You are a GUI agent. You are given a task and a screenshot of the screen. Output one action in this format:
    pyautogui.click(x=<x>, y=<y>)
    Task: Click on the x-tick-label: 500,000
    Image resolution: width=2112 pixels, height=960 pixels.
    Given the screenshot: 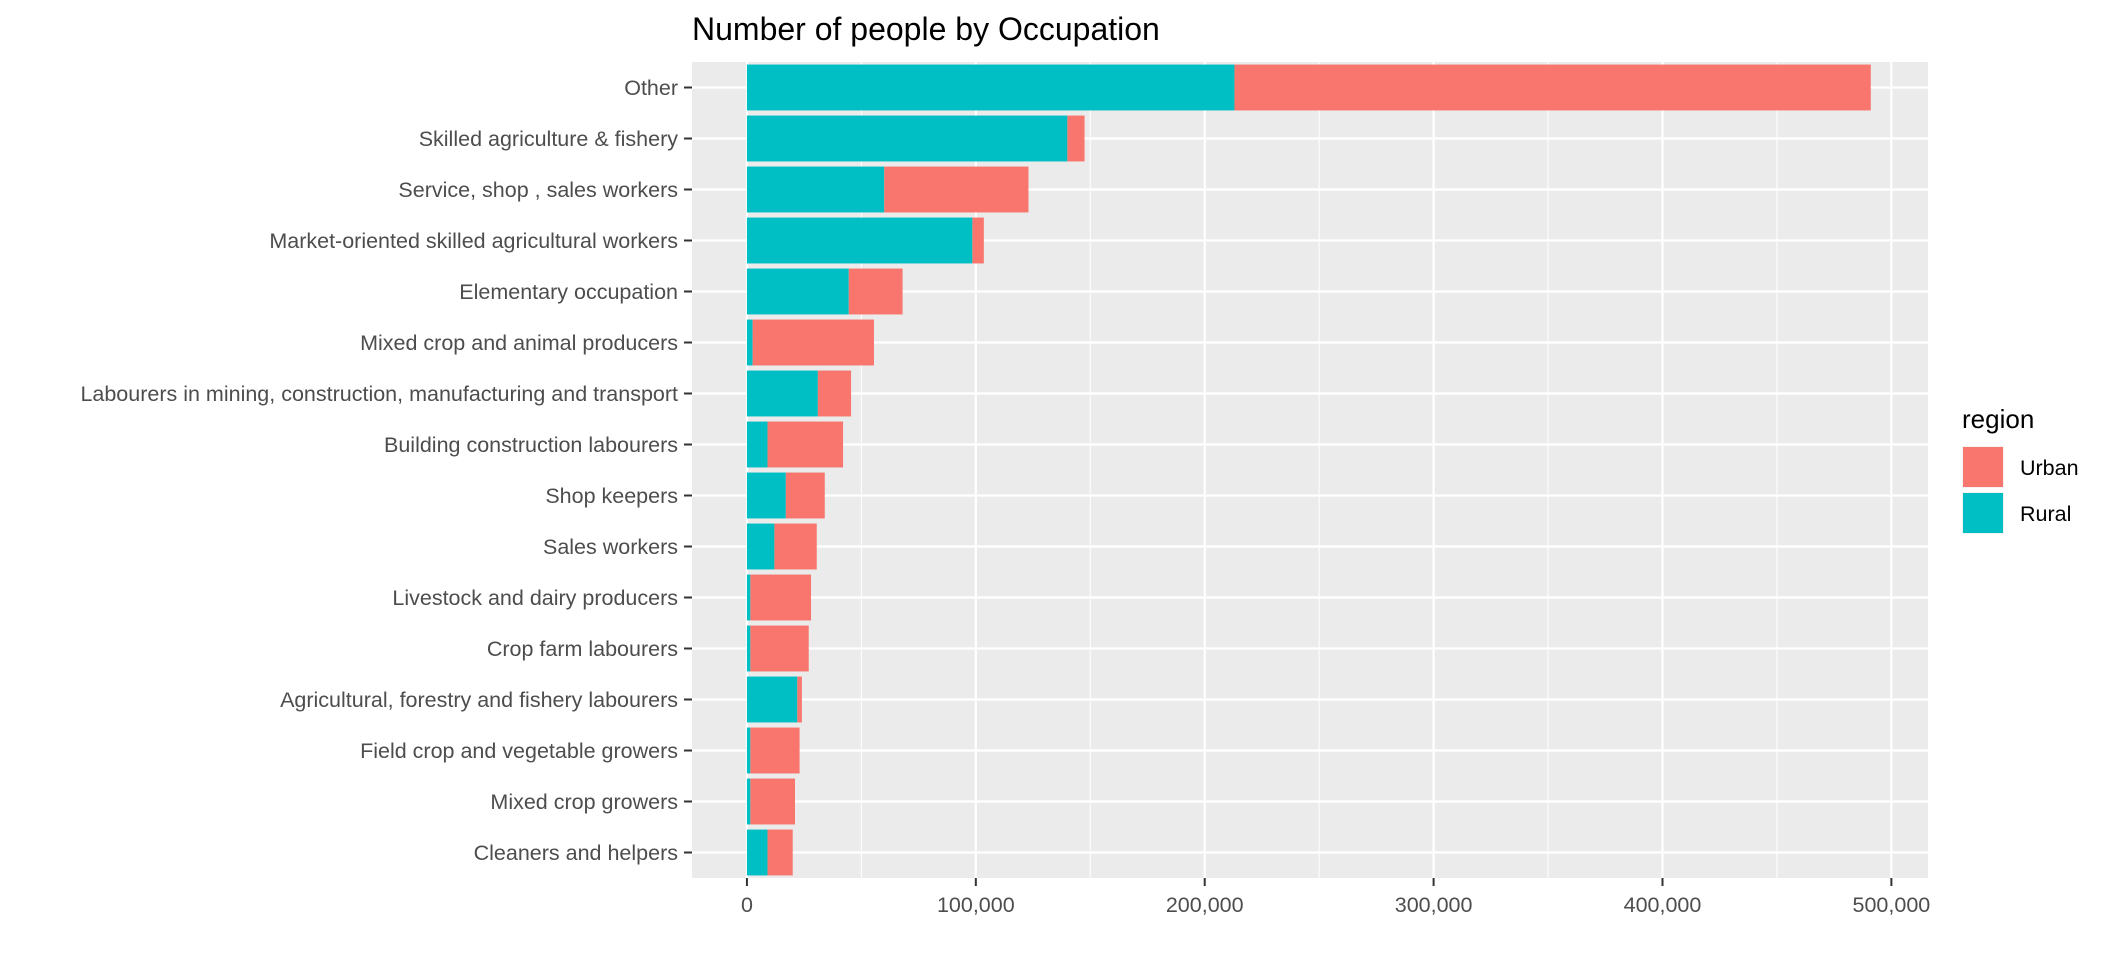 What is the action you would take?
    pyautogui.click(x=1892, y=905)
    